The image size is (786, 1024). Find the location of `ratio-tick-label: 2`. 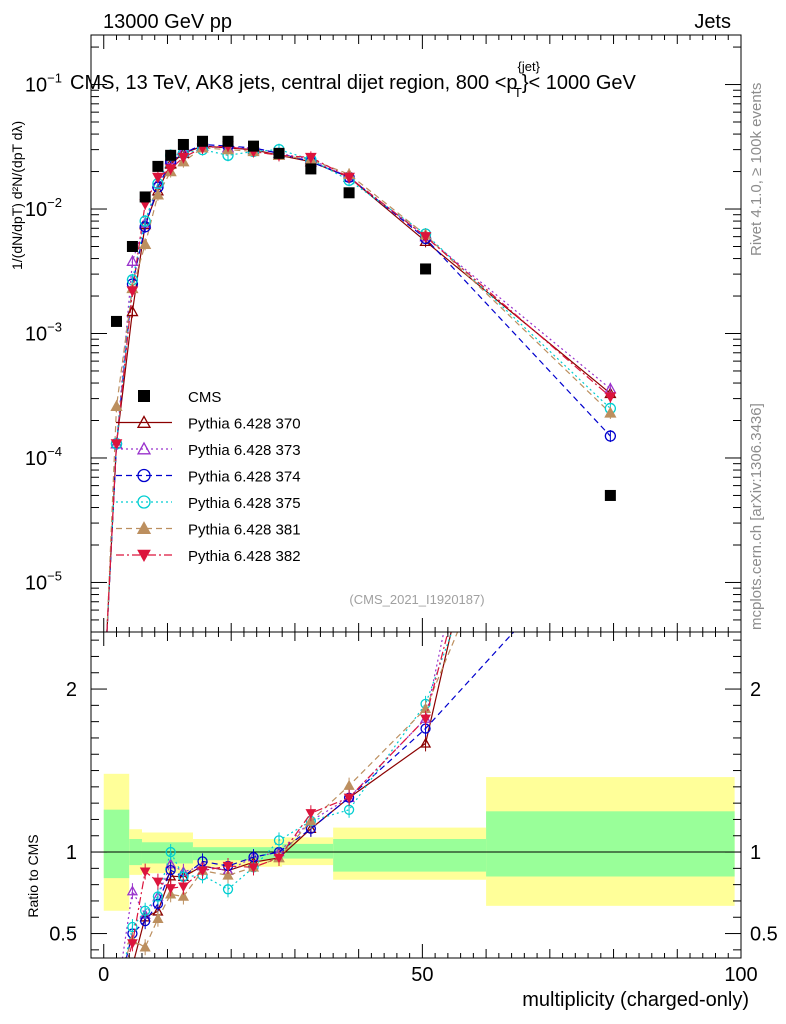

ratio-tick-label: 2 is located at coordinates (71, 690).